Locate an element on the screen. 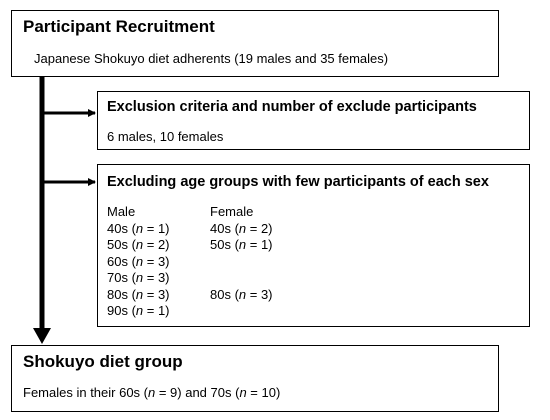  male-age-label: 60s ( is located at coordinates (121, 261).